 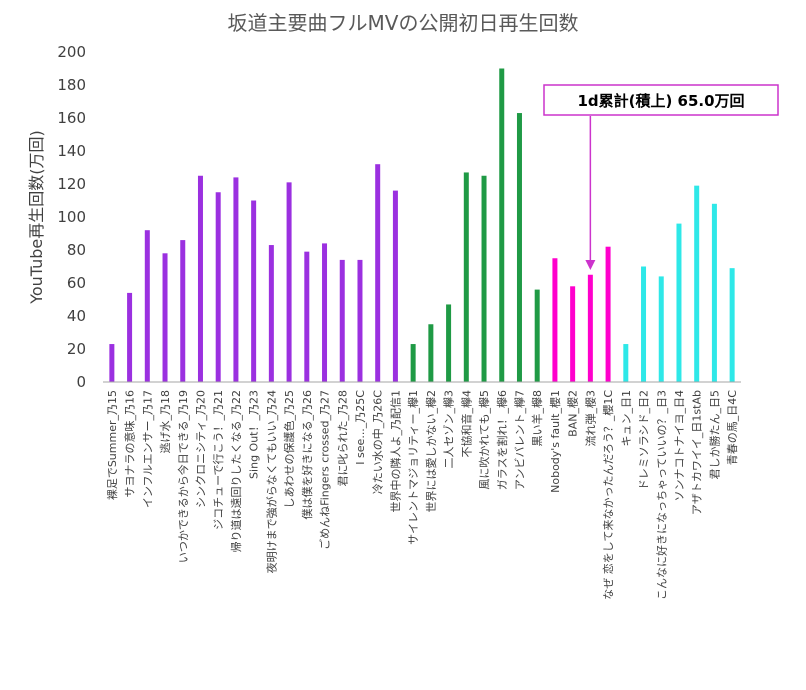 What do you see at coordinates (71, 151) in the screenshot?
I see `y-tick-label: 140` at bounding box center [71, 151].